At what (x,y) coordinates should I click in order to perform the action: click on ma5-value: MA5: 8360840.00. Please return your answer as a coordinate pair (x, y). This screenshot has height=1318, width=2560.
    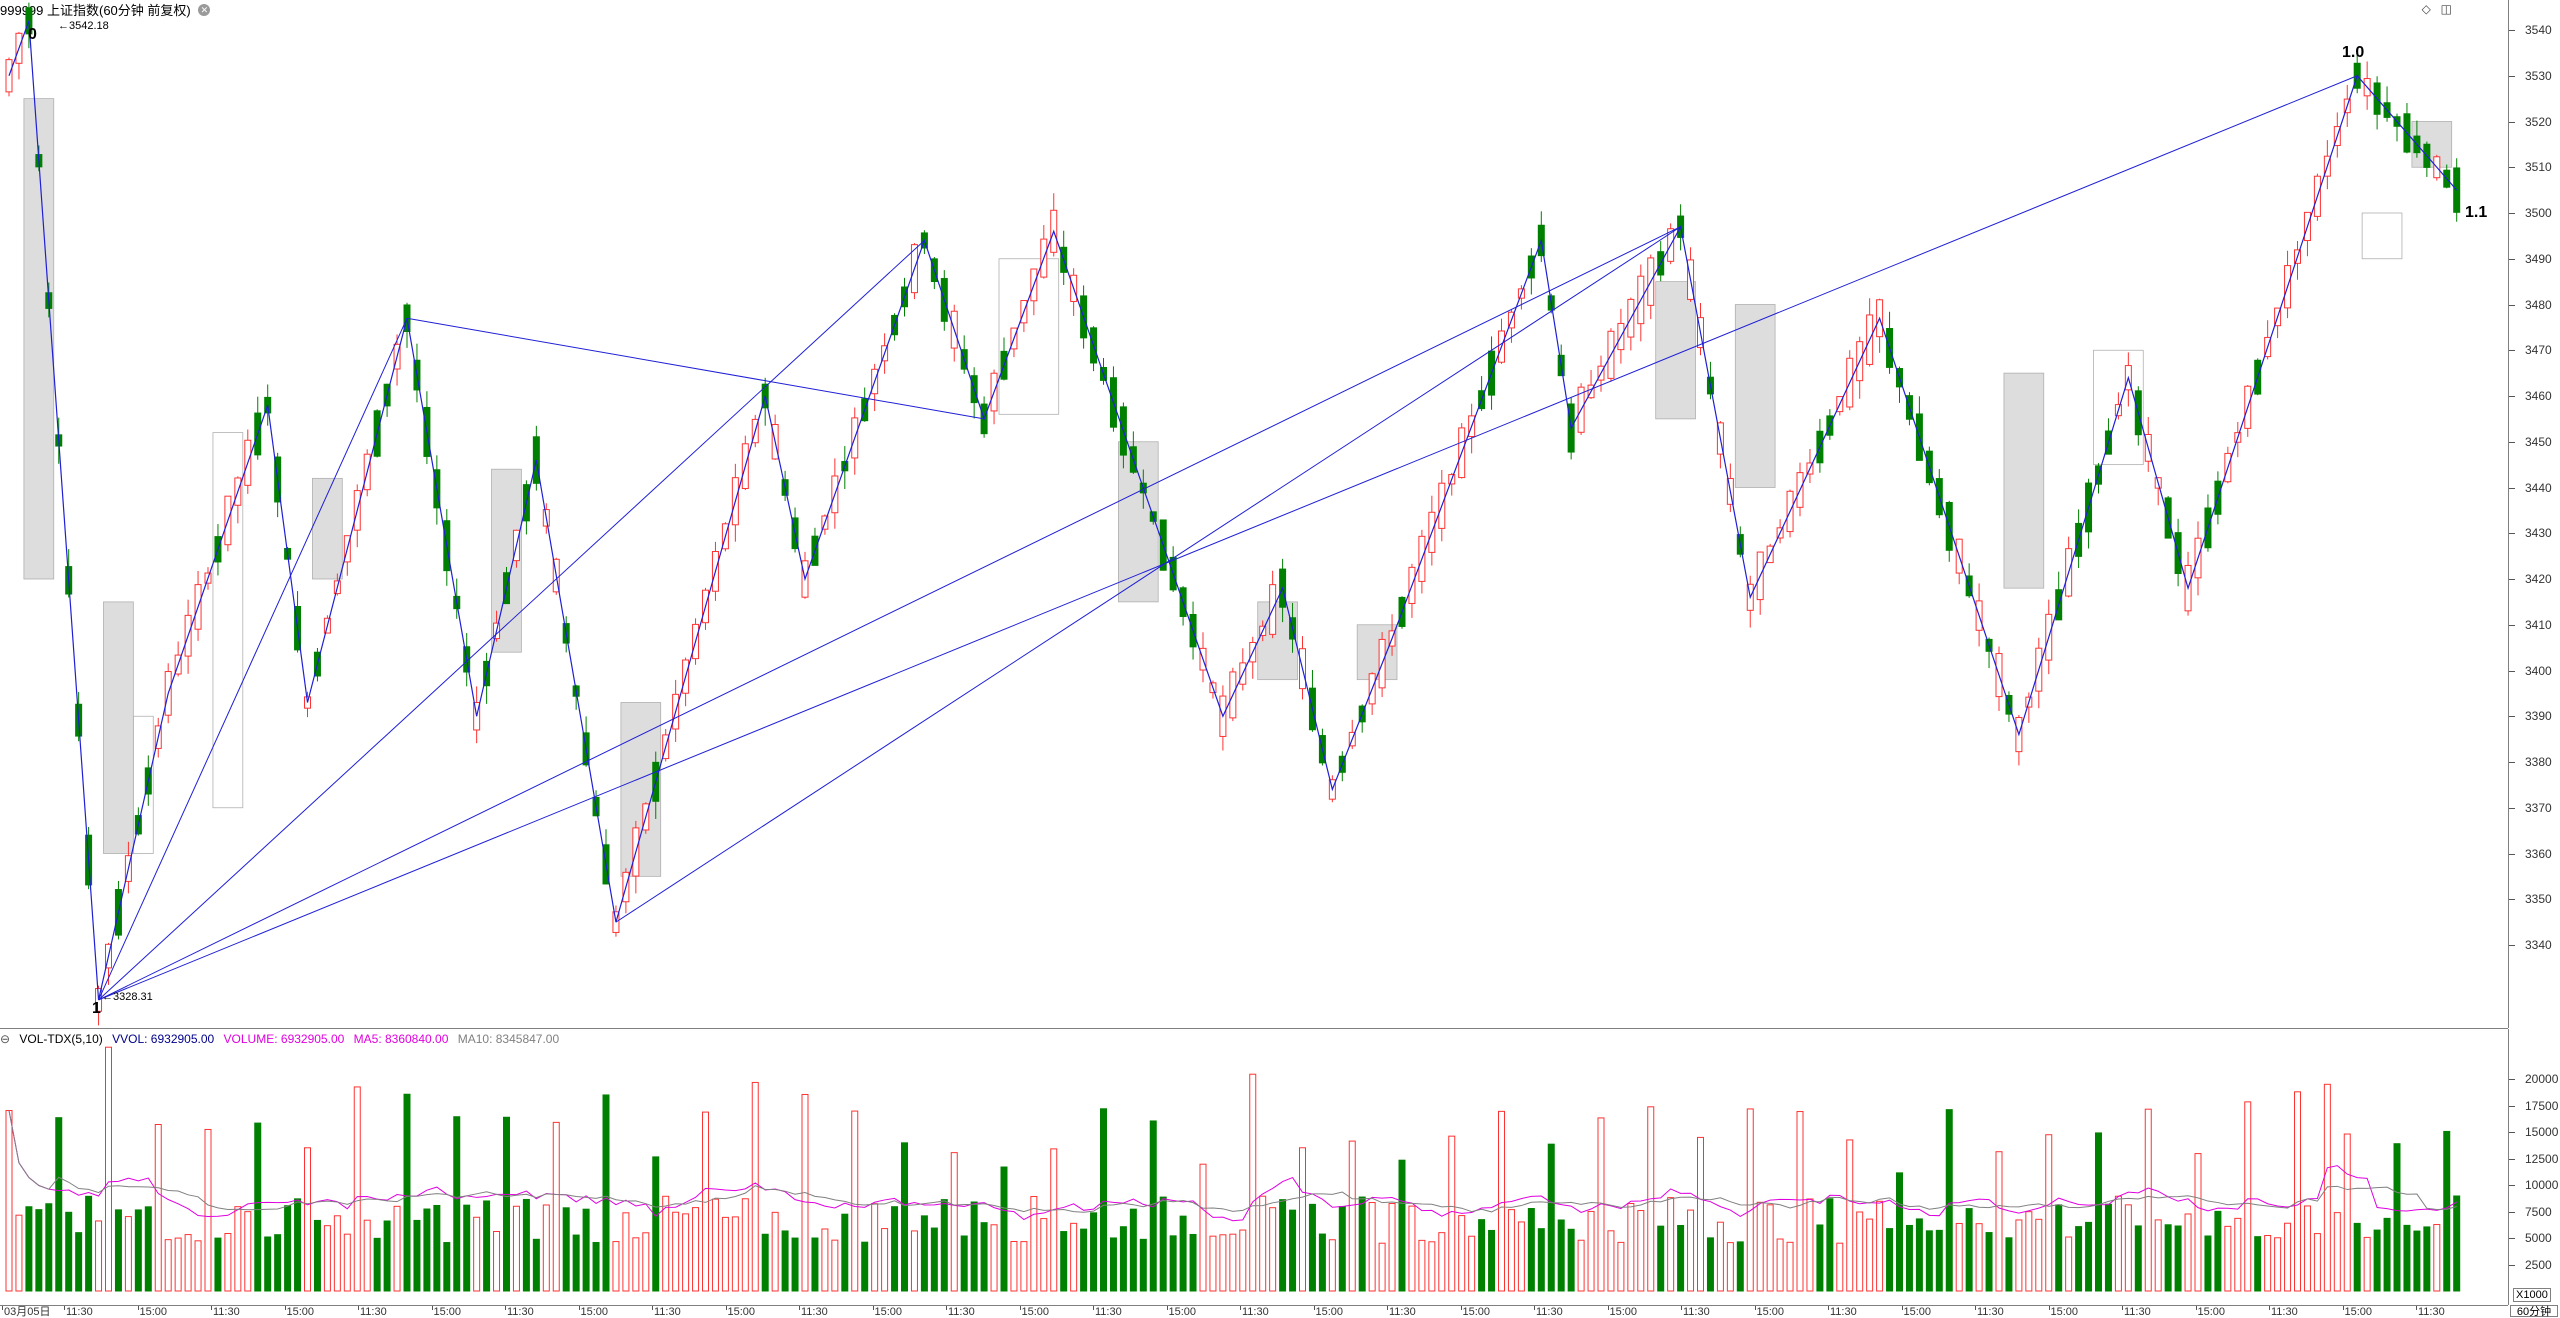
    Looking at the image, I should click on (401, 1039).